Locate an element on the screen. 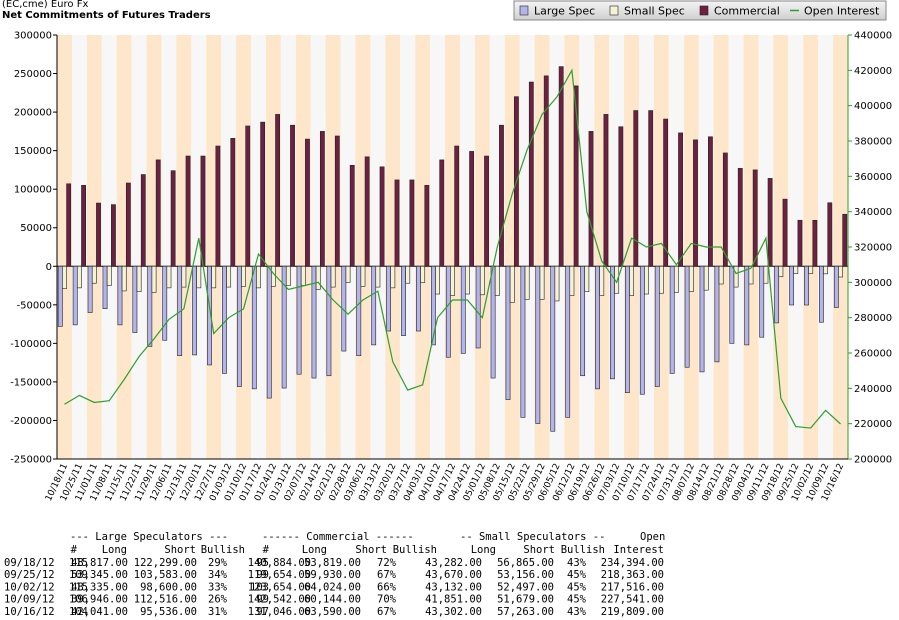 This screenshot has width=899, height=620. table-cell: 10/16/12 is located at coordinates (29, 612).